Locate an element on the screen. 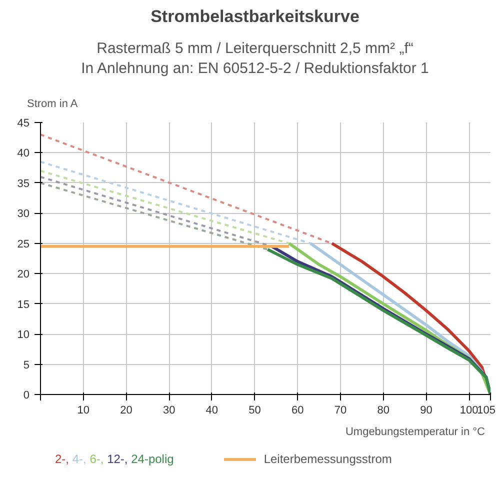 The width and height of the screenshot is (500, 500). x-tick-label: 50 is located at coordinates (254, 410).